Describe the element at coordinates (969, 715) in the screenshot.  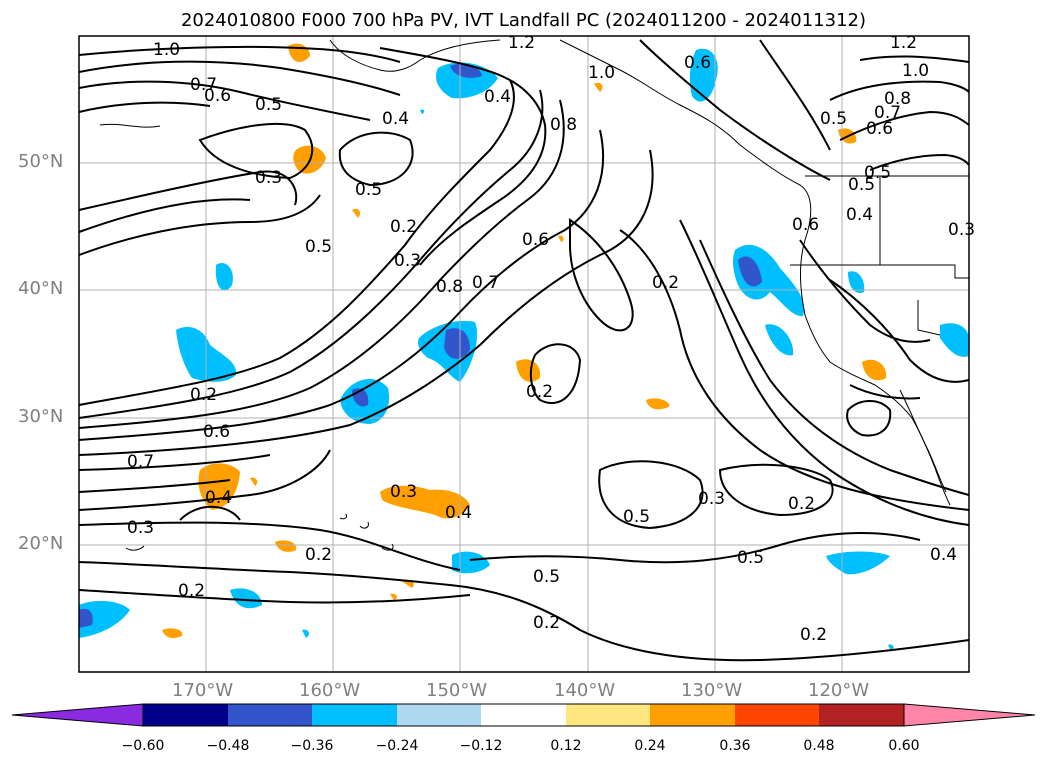
I see `colorbar-extend-high` at that location.